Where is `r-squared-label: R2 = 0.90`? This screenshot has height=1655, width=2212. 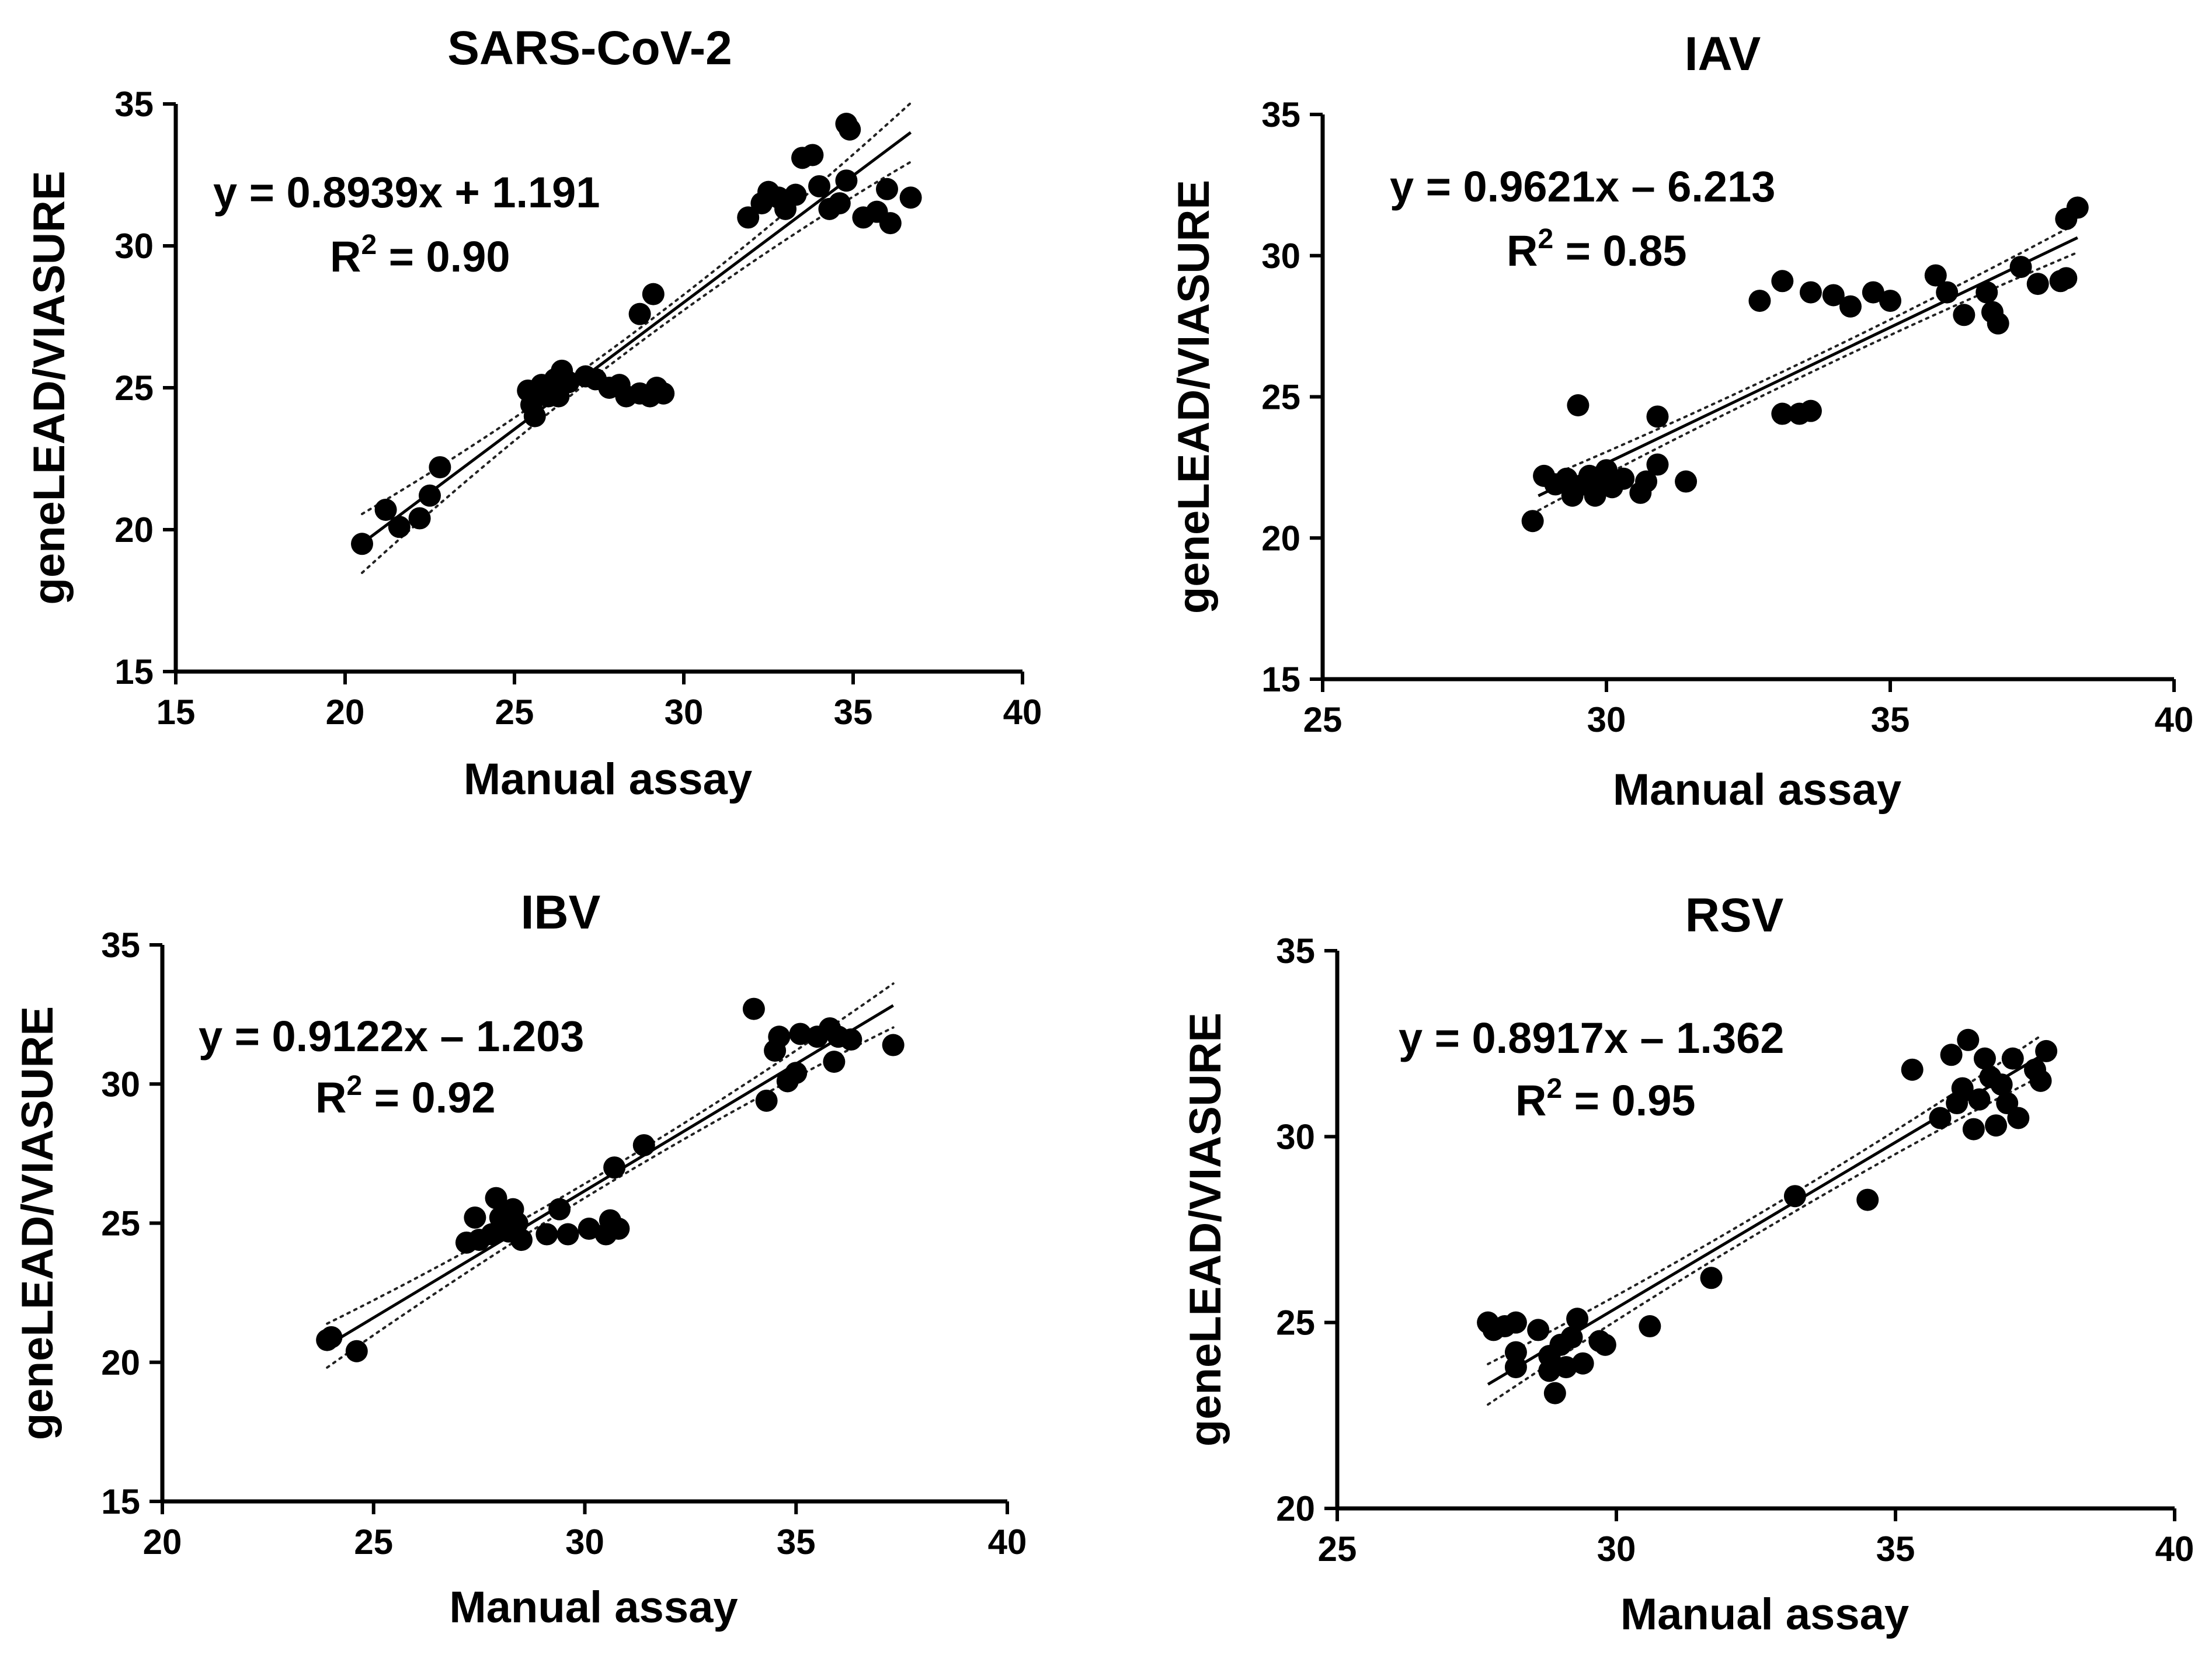
r-squared-label: R2 = 0.90 is located at coordinates (420, 255).